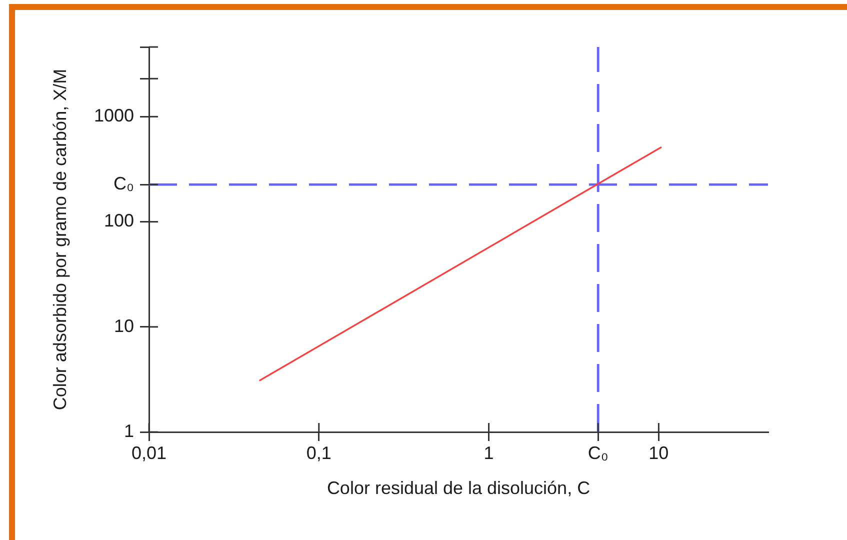 Image resolution: width=847 pixels, height=540 pixels. Describe the element at coordinates (658, 452) in the screenshot. I see `x-tick-label: 10` at that location.